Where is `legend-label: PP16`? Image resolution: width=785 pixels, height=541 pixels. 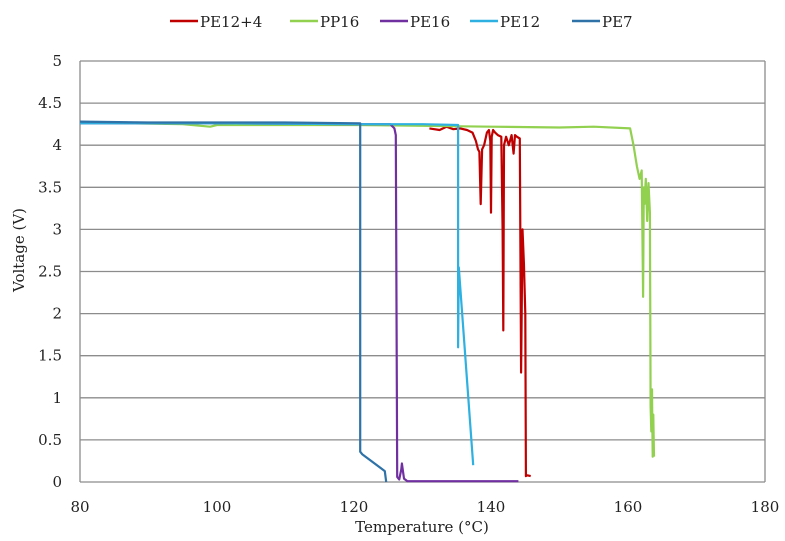 legend-label: PP16 is located at coordinates (339, 22).